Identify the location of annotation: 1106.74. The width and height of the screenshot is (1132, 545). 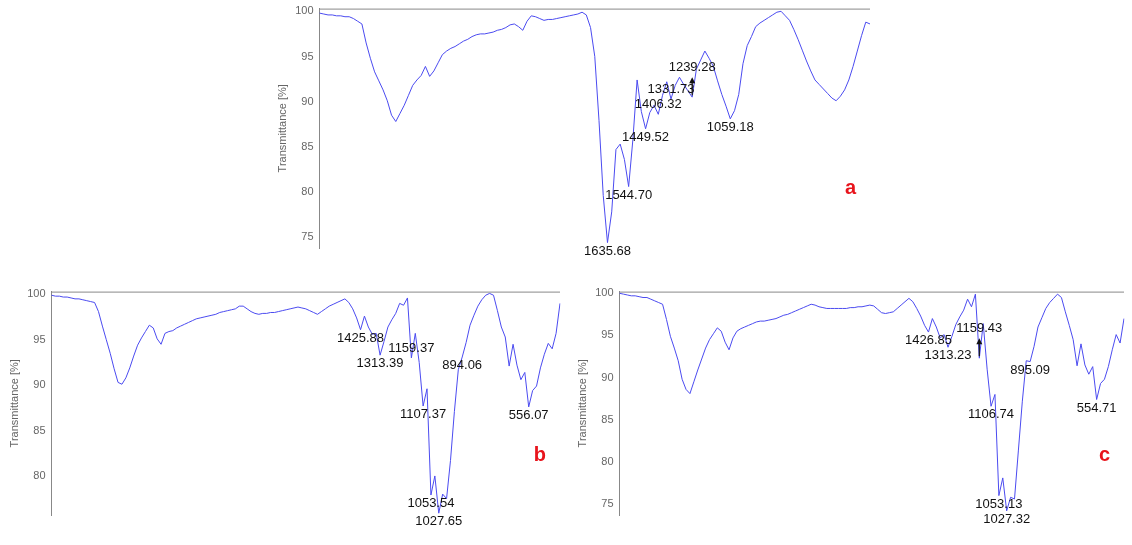
(991, 414).